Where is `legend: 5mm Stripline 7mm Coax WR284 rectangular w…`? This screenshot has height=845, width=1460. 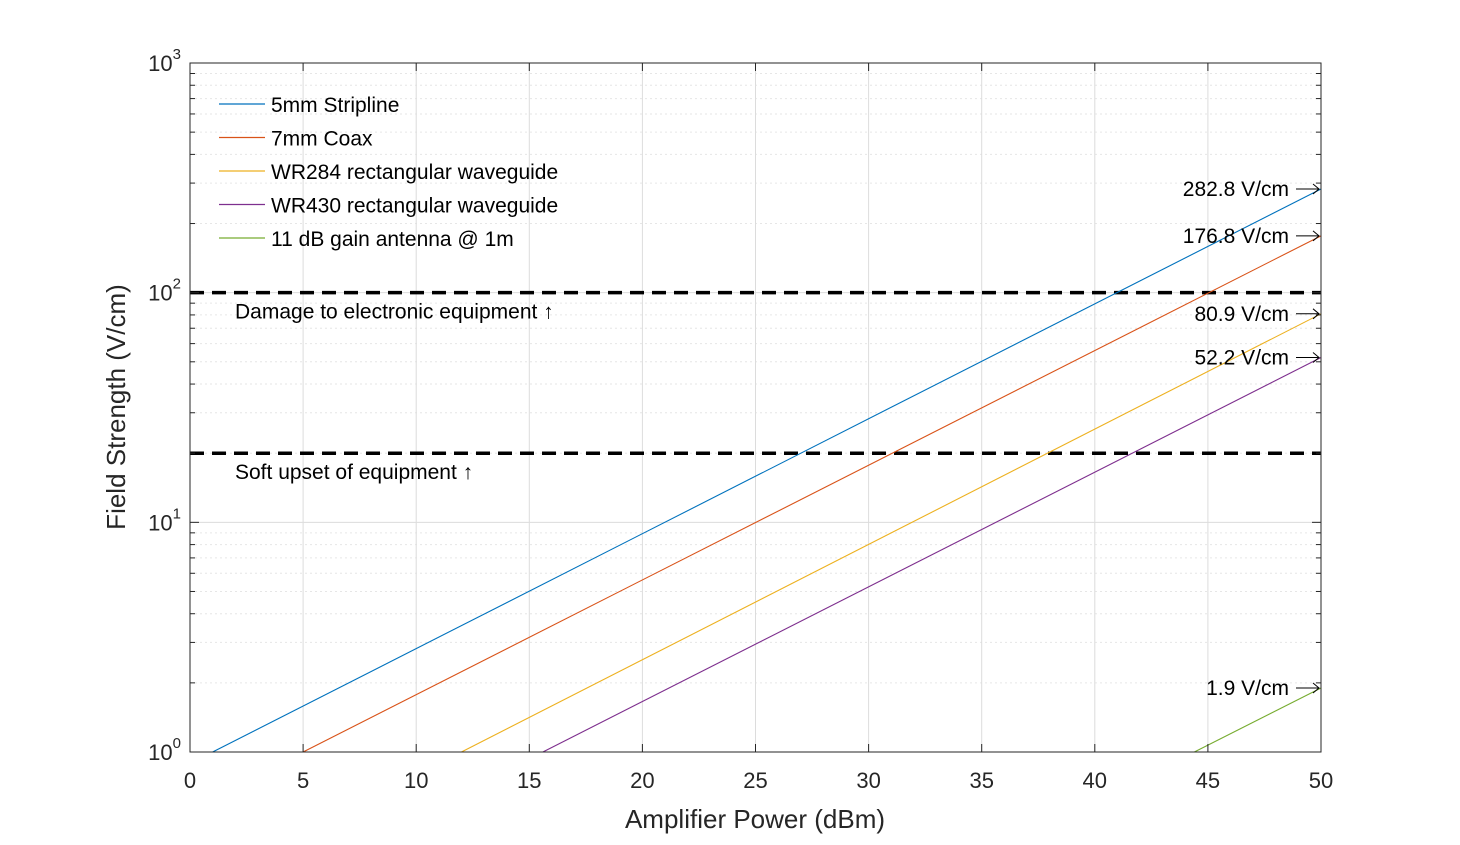
legend: 5mm Stripline 7mm Coax WR284 rectangular w… is located at coordinates (388, 172).